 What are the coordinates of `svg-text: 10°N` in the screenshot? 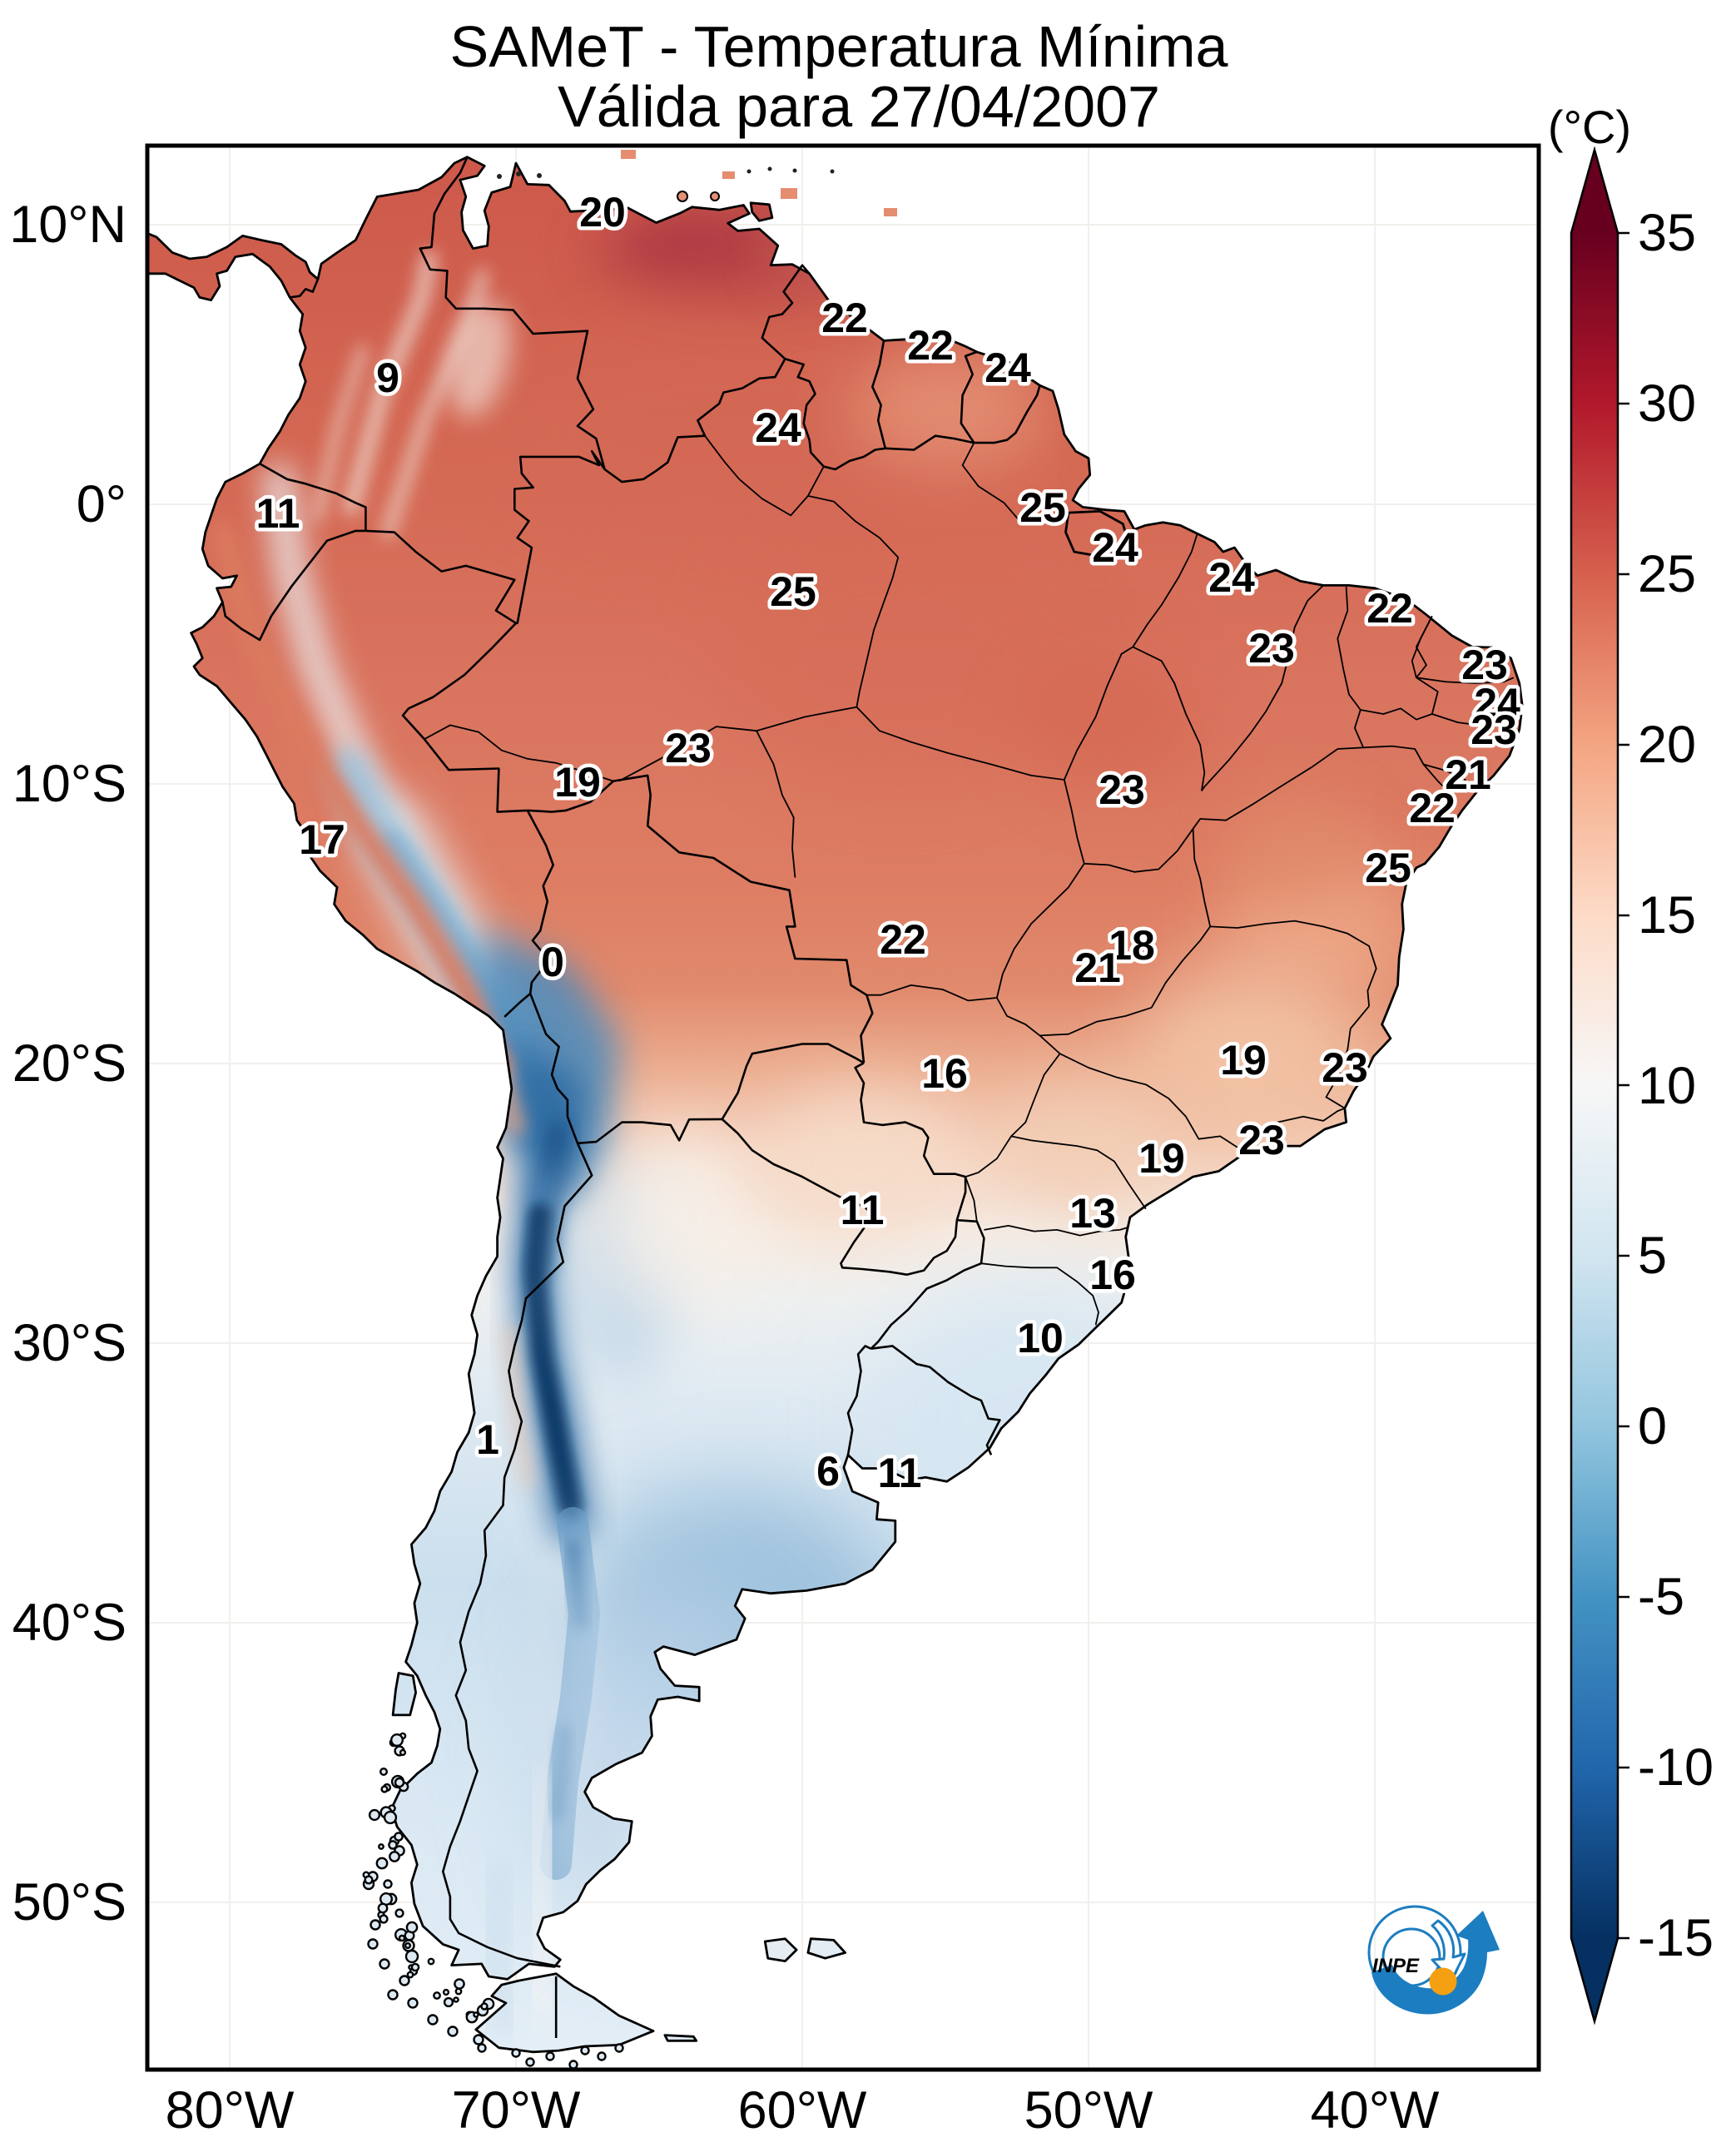 It's located at (67, 225).